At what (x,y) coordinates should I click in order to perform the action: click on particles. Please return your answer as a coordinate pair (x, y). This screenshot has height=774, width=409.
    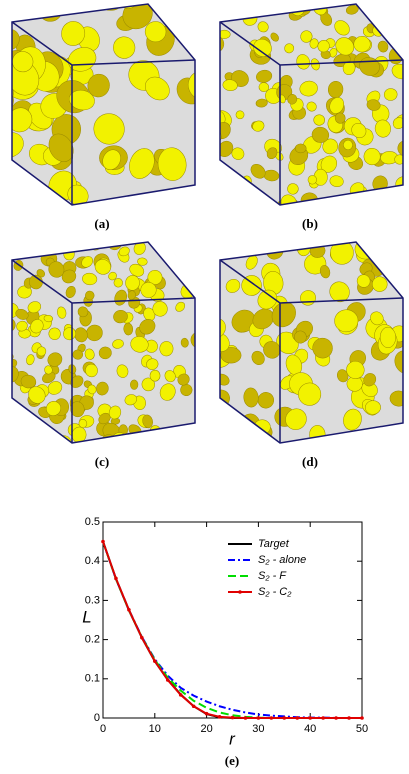
    Looking at the image, I should click on (103, 104).